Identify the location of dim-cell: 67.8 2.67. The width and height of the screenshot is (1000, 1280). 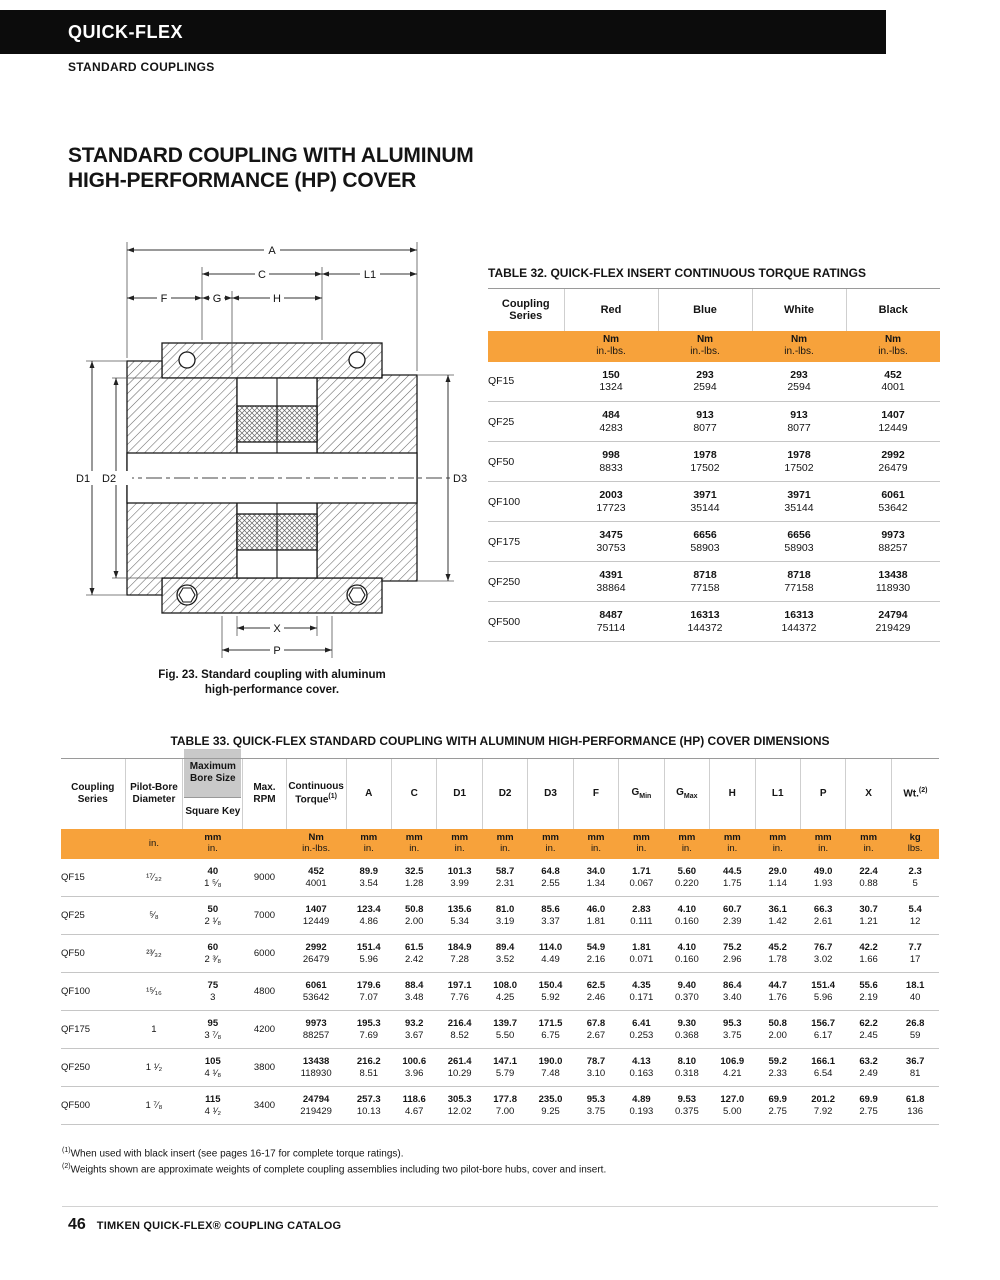
(596, 1030).